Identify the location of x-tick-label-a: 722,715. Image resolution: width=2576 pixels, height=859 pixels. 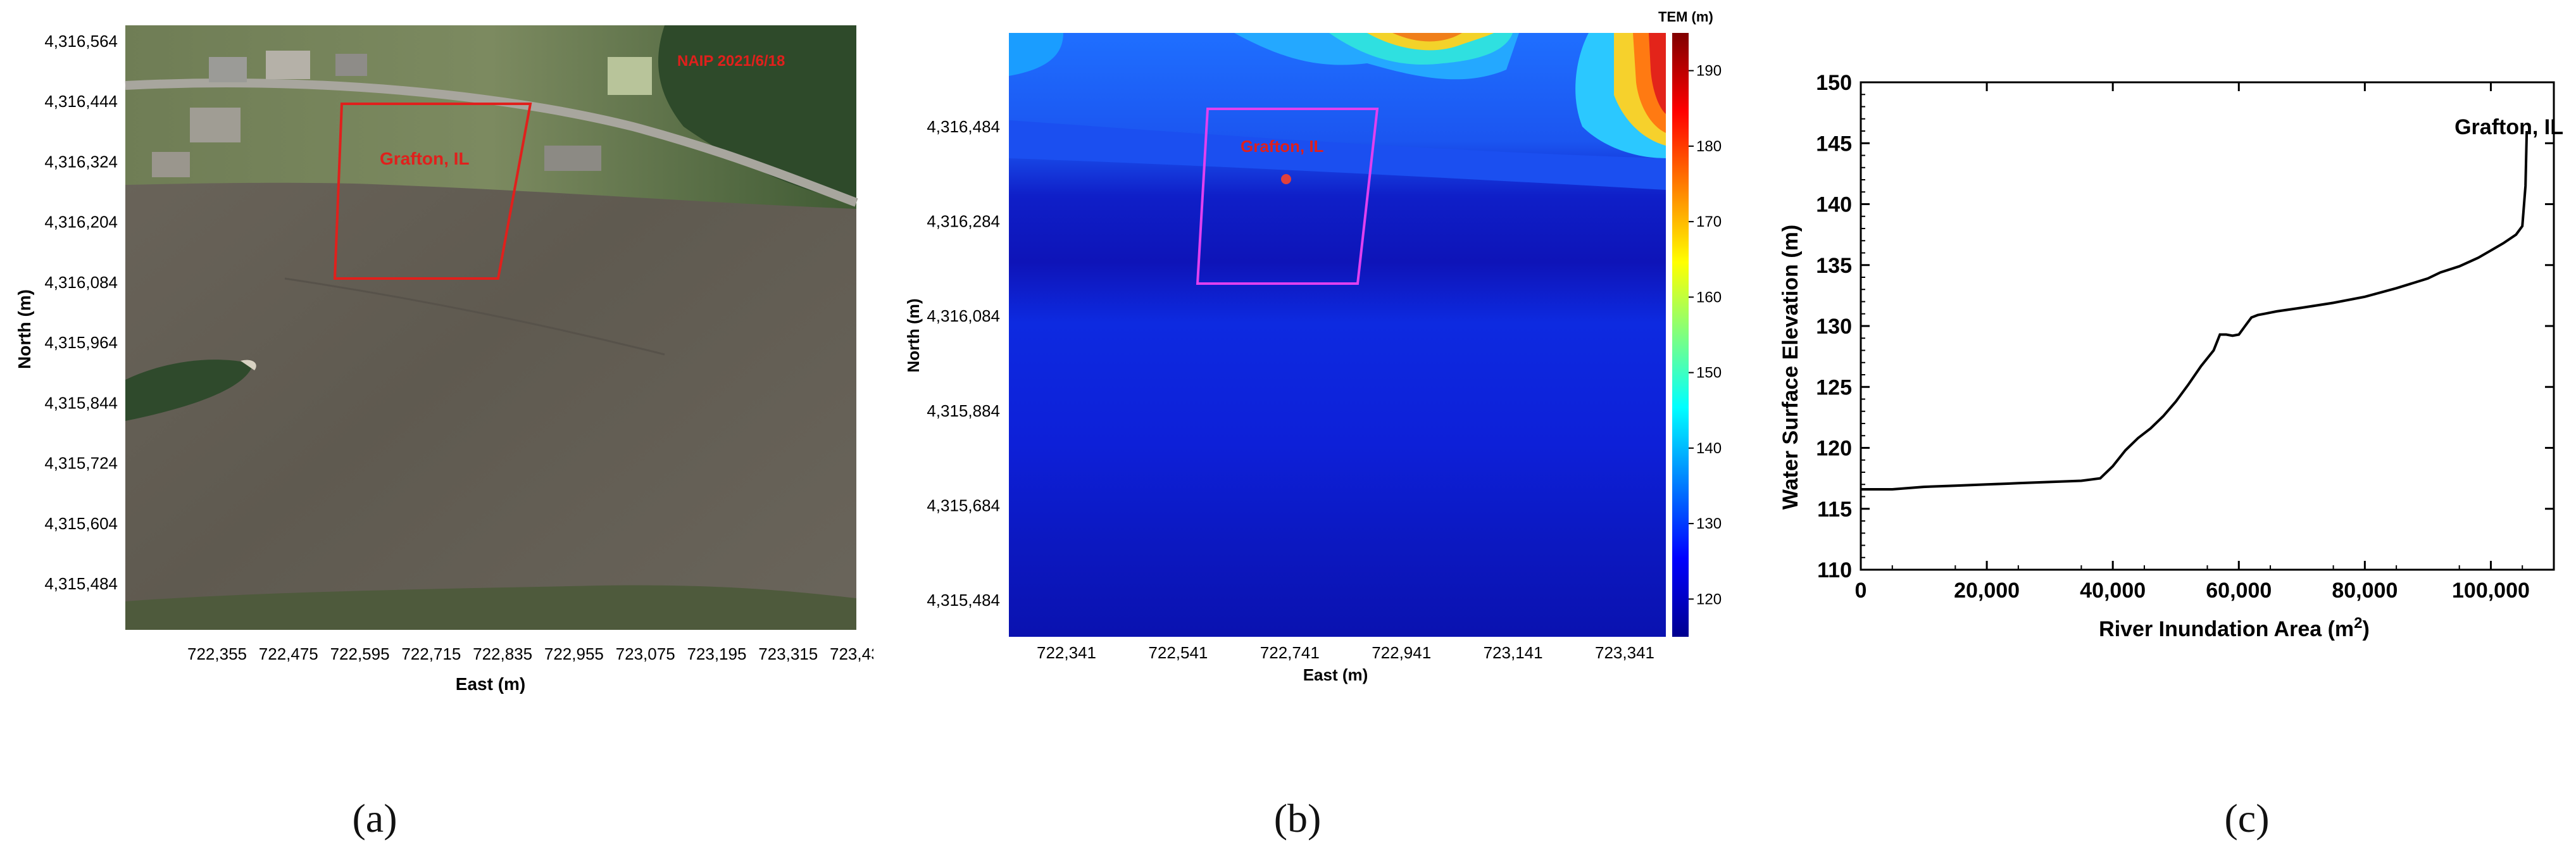
(431, 653).